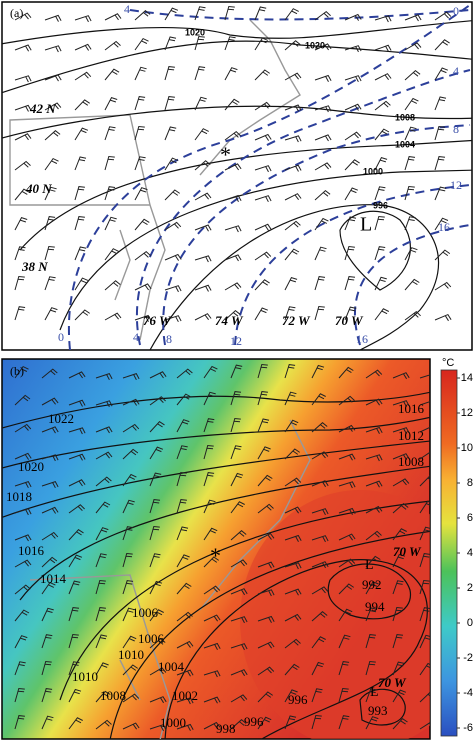 This screenshot has height=746, width=474. Describe the element at coordinates (61, 418) in the screenshot. I see `isobar-label: 1022` at that location.